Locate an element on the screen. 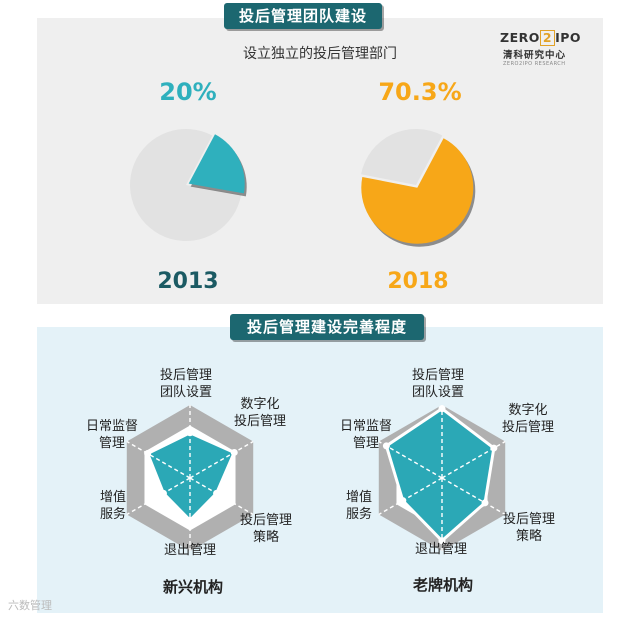 The width and height of the screenshot is (640, 620). radar1-label-monitoring: 日常监督 管理 is located at coordinates (112, 435).